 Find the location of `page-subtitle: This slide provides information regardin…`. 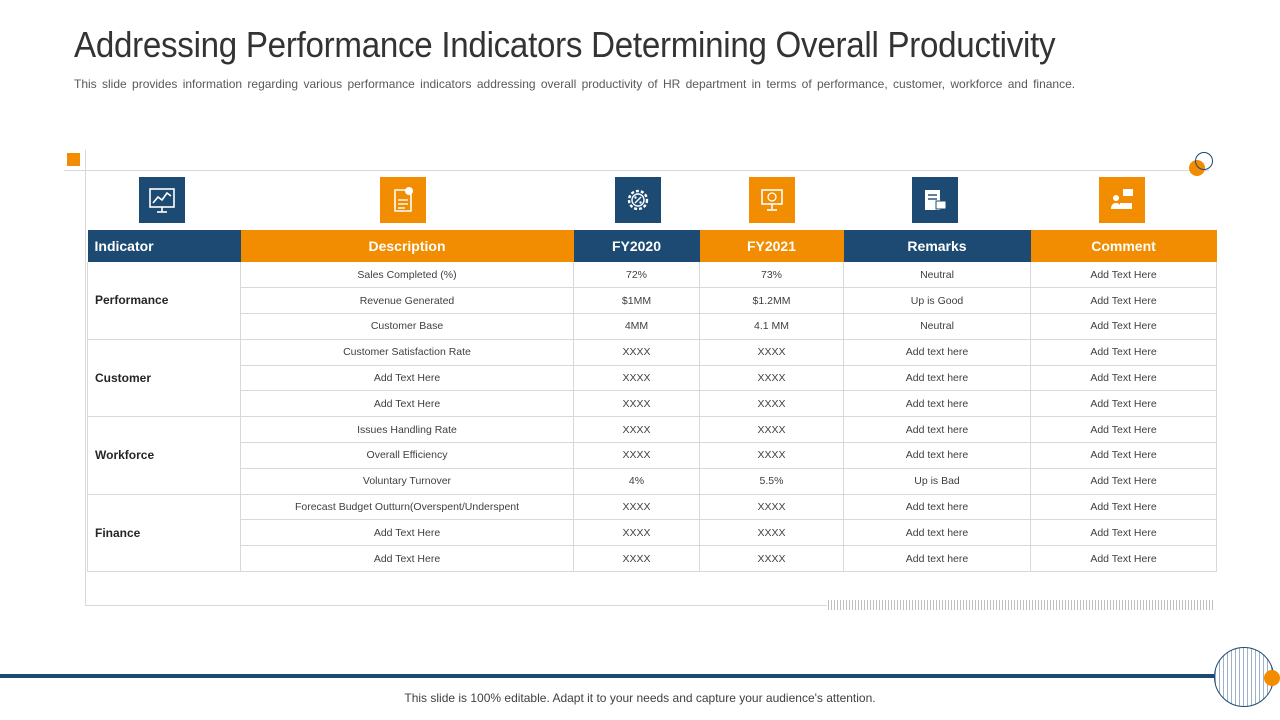

page-subtitle: This slide provides information regardin… is located at coordinates (575, 84).